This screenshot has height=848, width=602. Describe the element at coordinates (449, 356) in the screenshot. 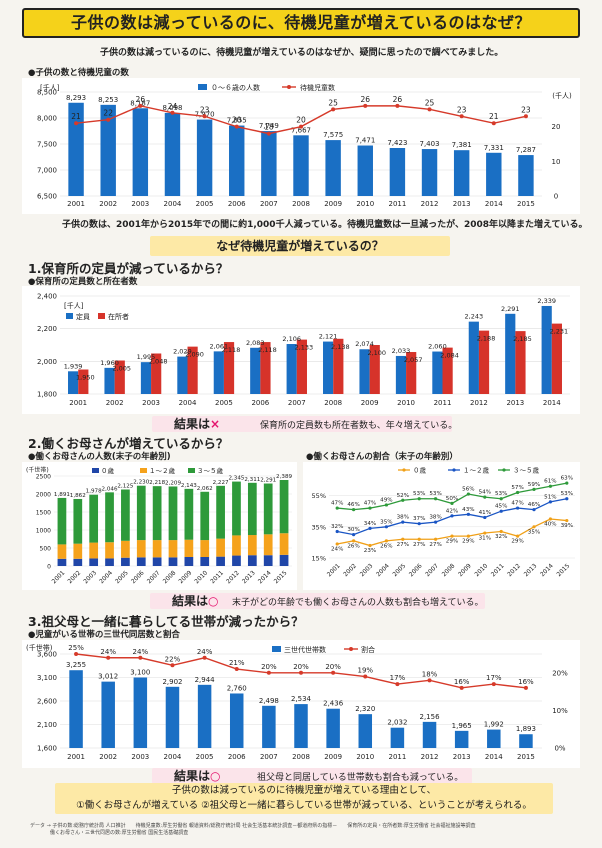

I see `bar-value-label: 2,084` at that location.